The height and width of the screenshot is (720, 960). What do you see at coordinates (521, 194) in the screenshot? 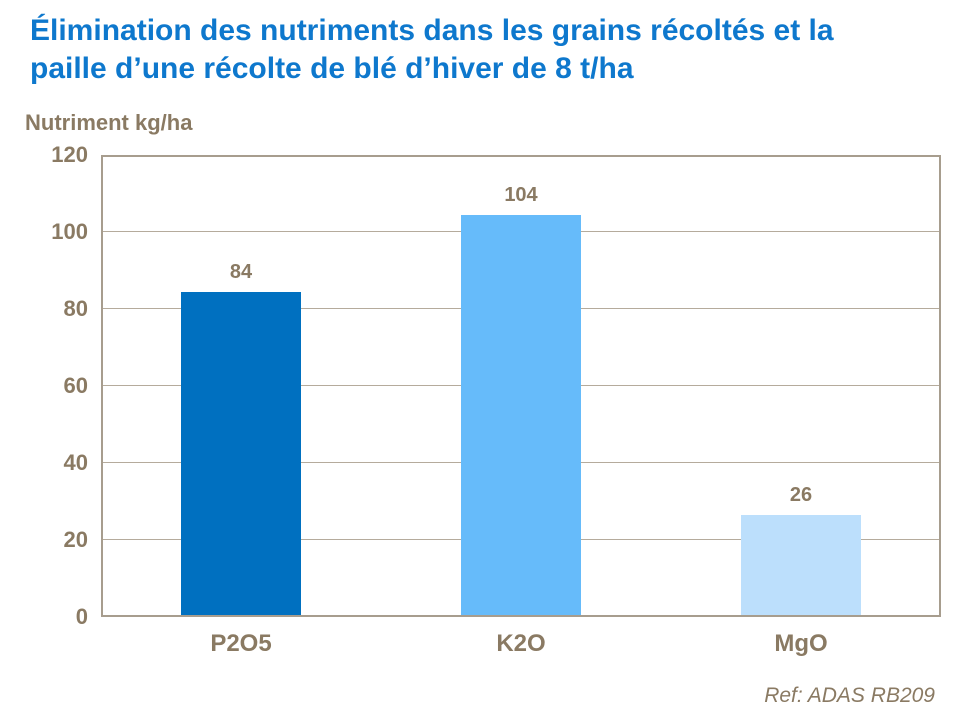
I see `bar-value-label: 104` at bounding box center [521, 194].